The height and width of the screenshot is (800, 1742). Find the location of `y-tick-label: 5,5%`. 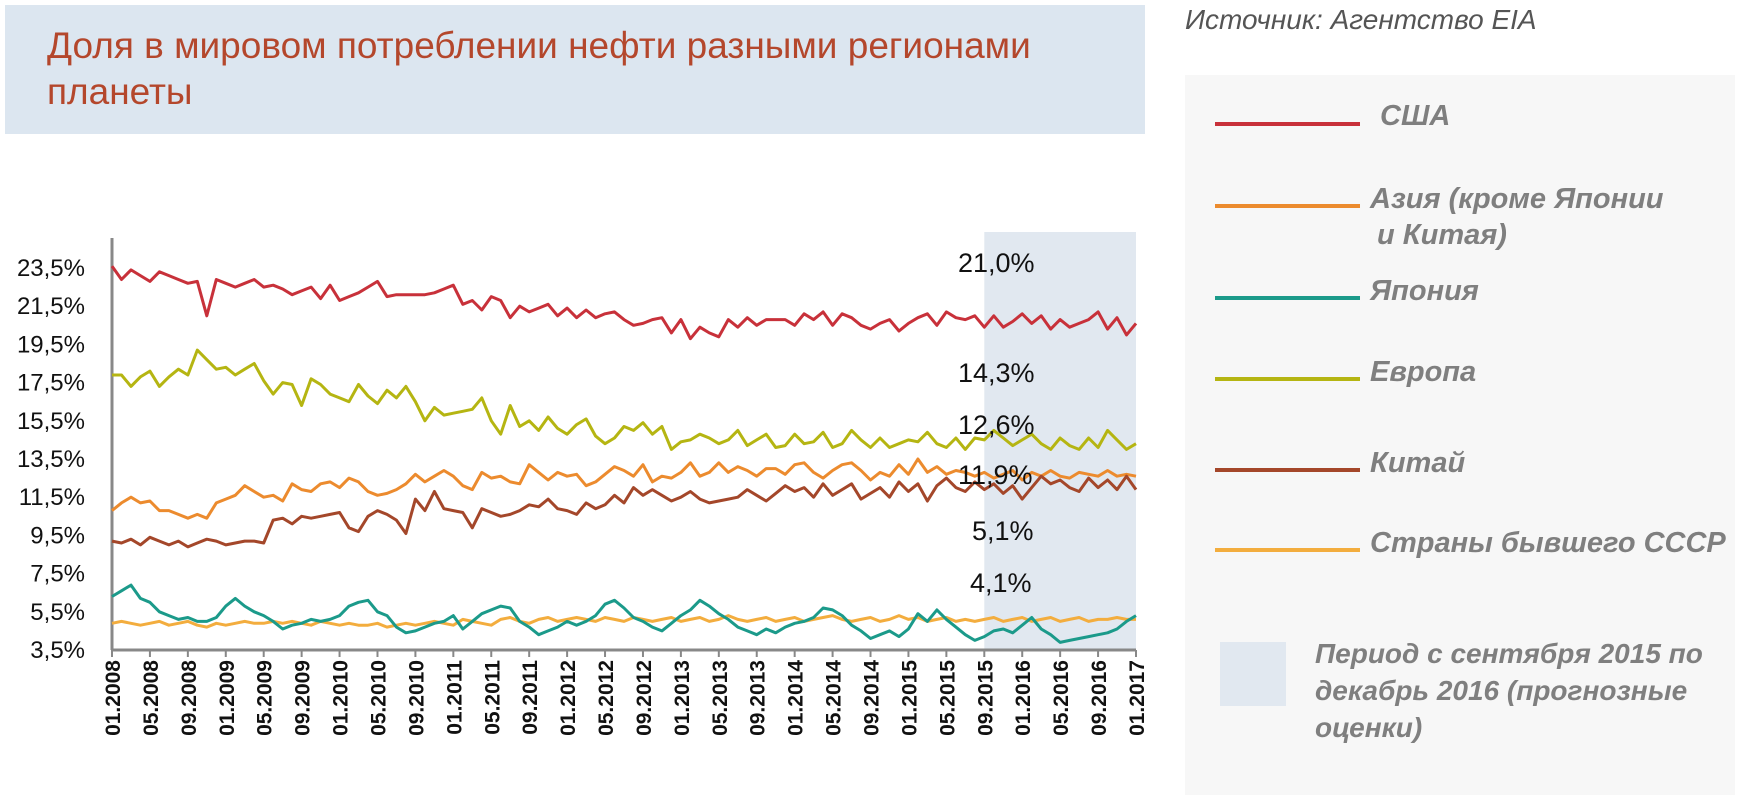

y-tick-label: 5,5% is located at coordinates (57, 612).